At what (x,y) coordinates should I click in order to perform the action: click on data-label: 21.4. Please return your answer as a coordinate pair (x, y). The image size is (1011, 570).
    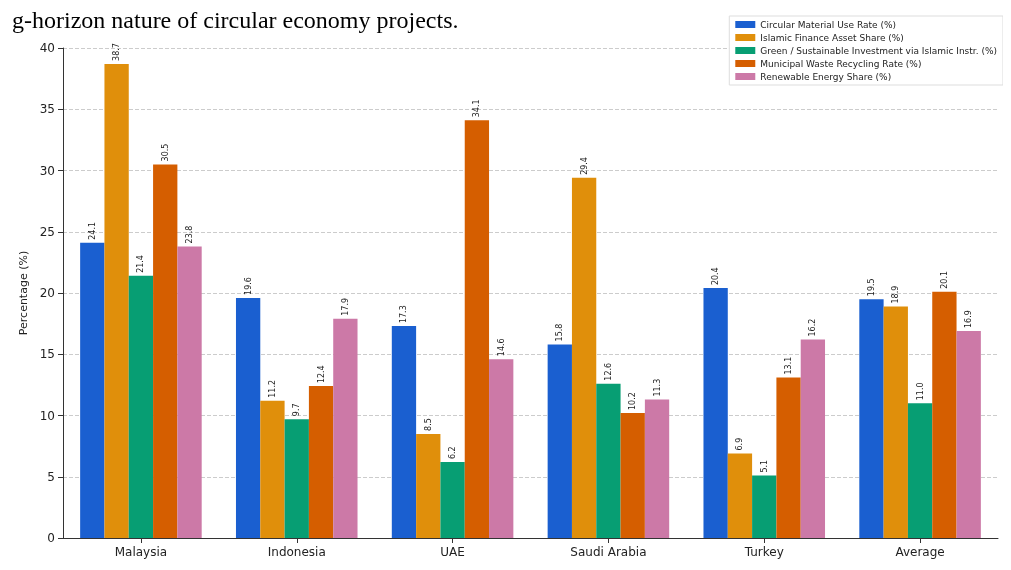
    Looking at the image, I should click on (141, 264).